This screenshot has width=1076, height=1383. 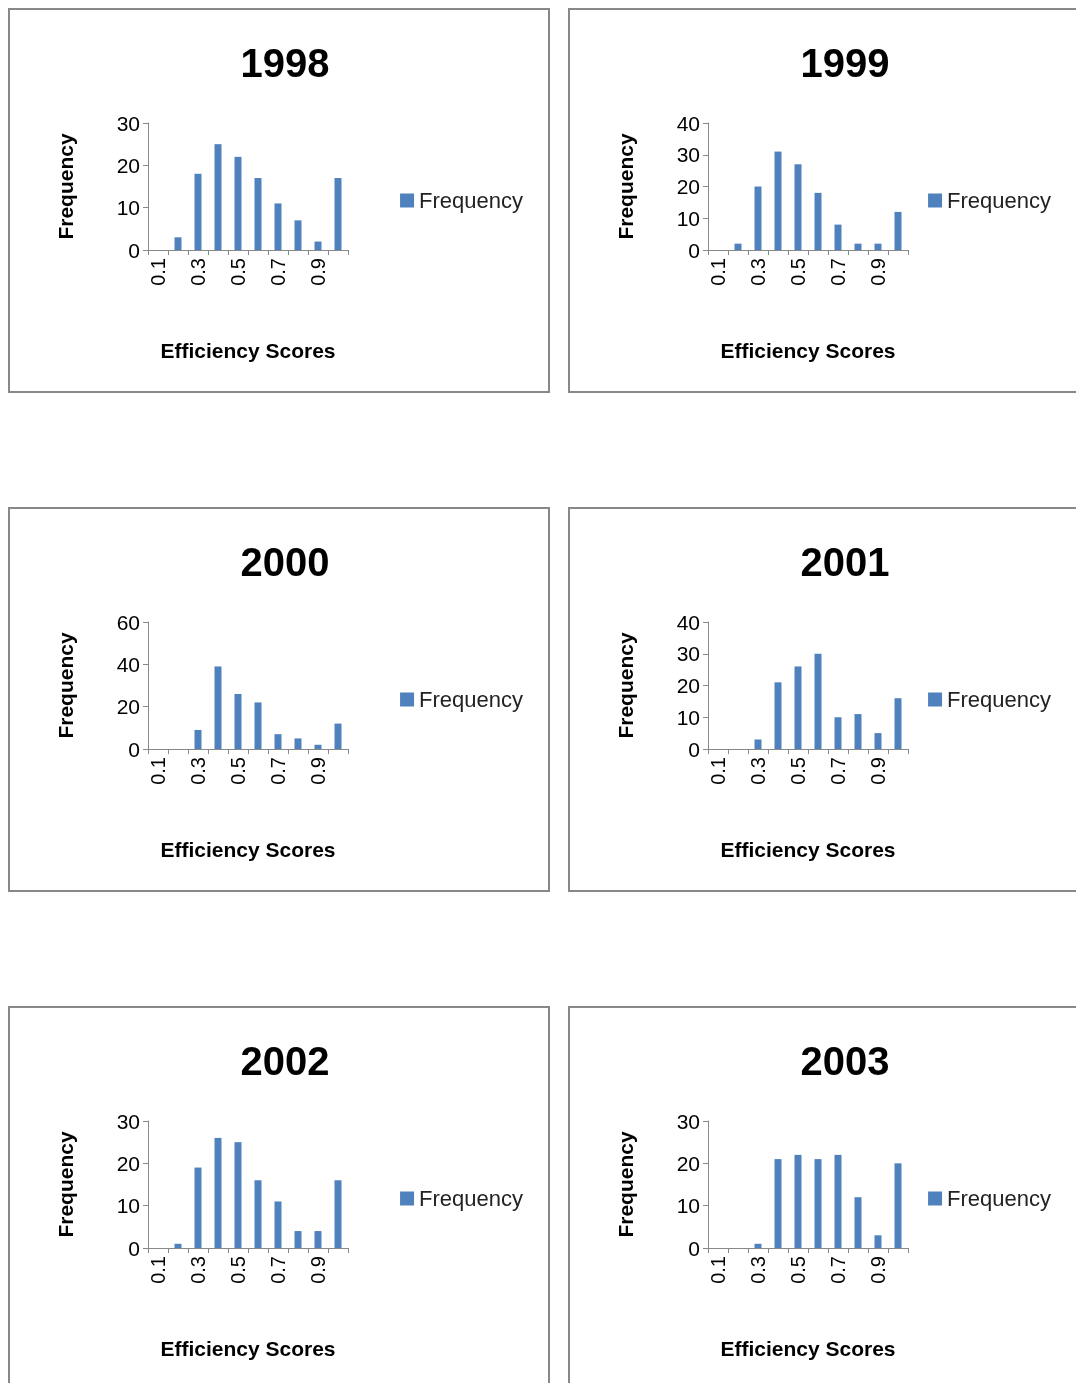 What do you see at coordinates (845, 1061) in the screenshot?
I see `chart-title: 2003` at bounding box center [845, 1061].